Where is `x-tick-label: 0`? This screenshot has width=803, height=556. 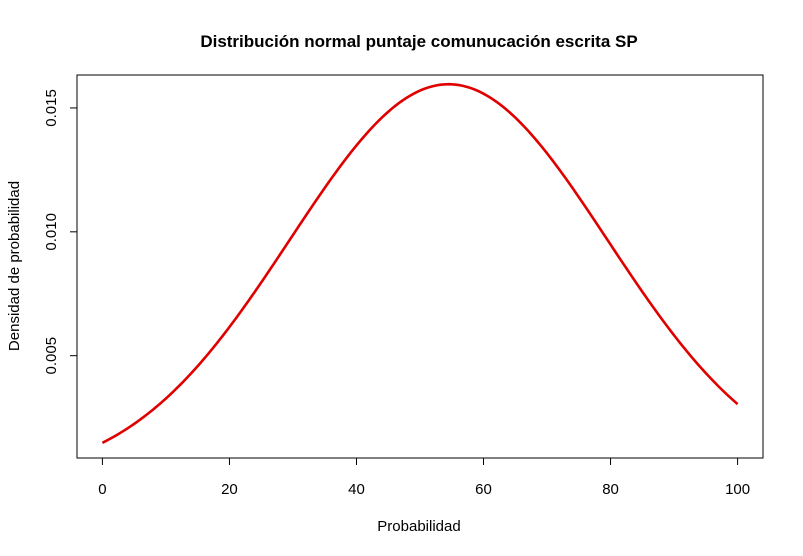 x-tick-label: 0 is located at coordinates (102, 489).